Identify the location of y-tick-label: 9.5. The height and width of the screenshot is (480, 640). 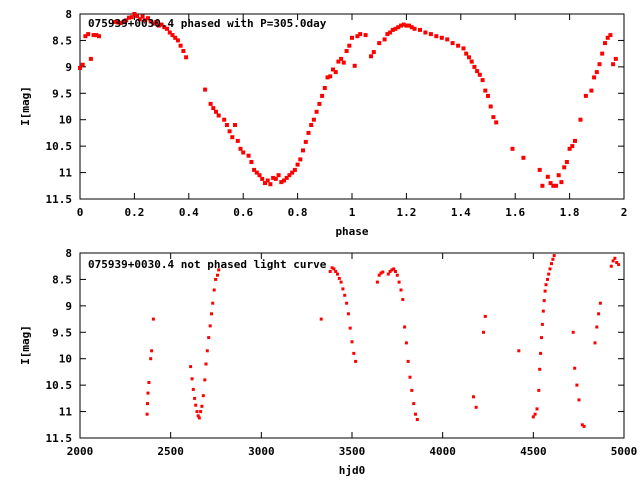
(62, 332).